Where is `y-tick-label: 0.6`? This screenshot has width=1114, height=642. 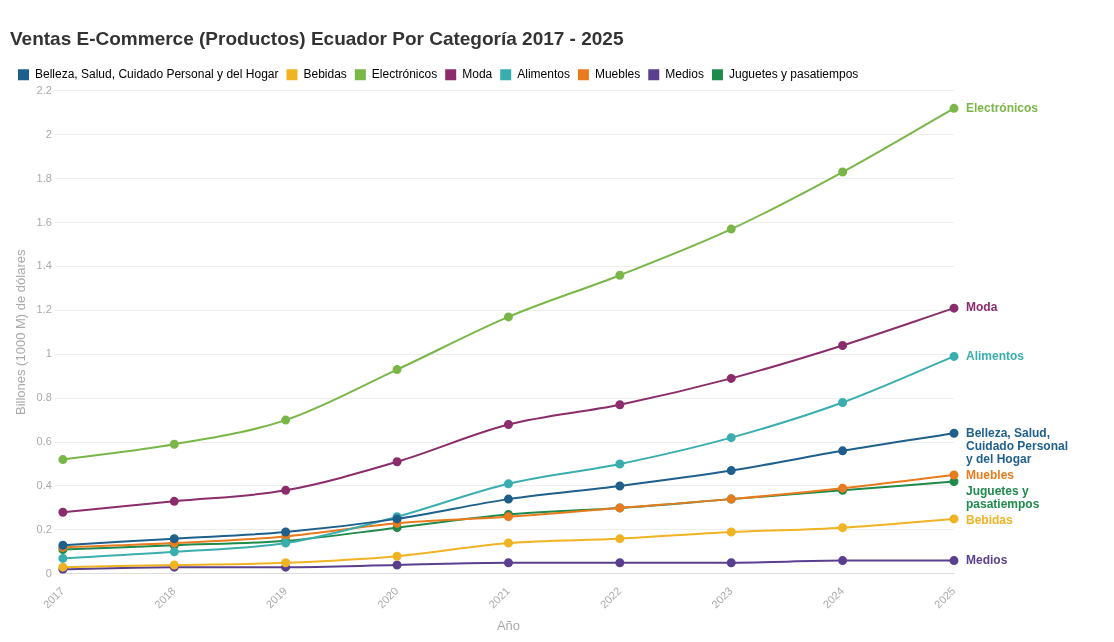 y-tick-label: 0.6 is located at coordinates (44, 441).